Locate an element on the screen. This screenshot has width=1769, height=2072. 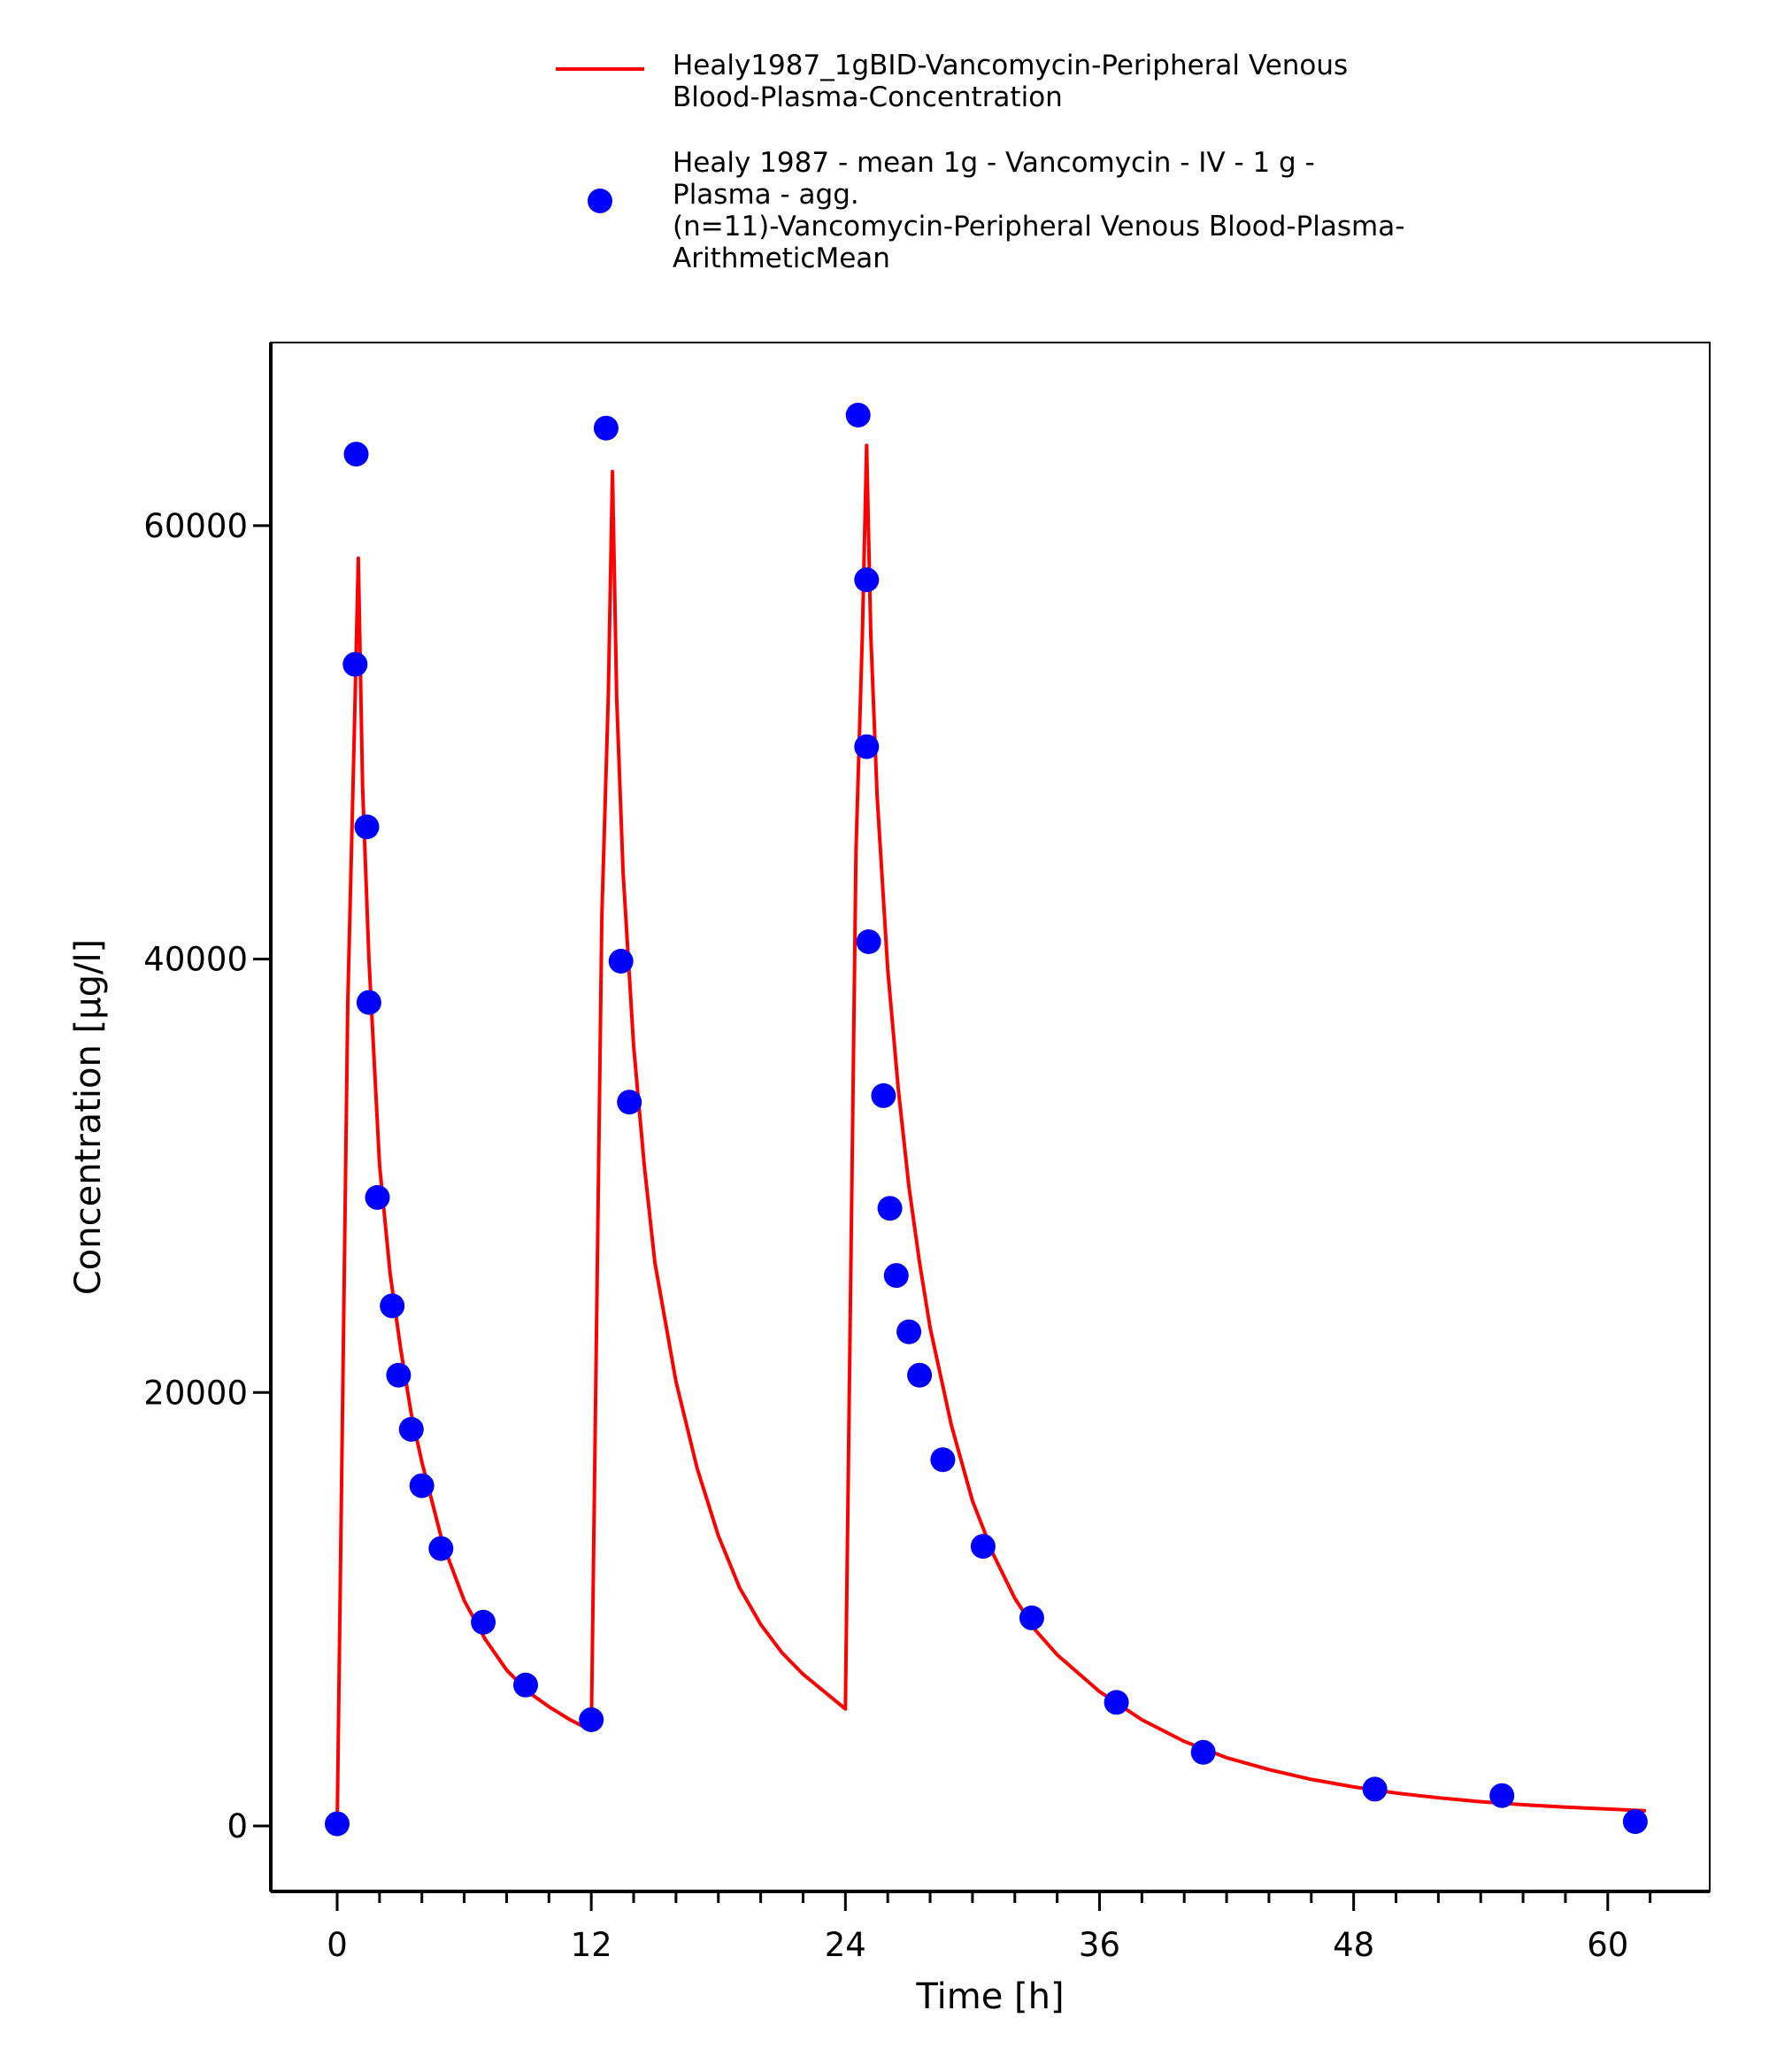
y-tick-label: 0 is located at coordinates (237, 1826).